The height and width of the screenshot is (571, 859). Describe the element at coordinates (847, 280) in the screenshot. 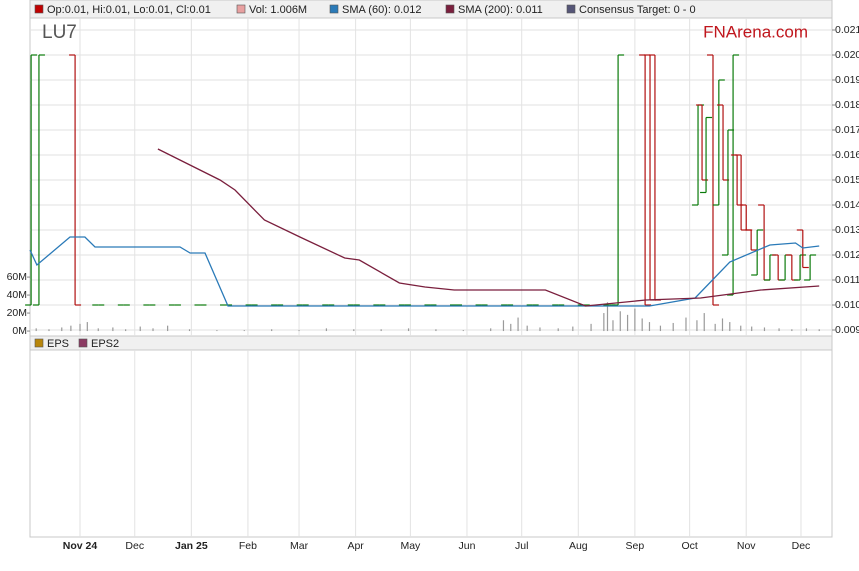

I see `y-tick-label: 0.011` at that location.